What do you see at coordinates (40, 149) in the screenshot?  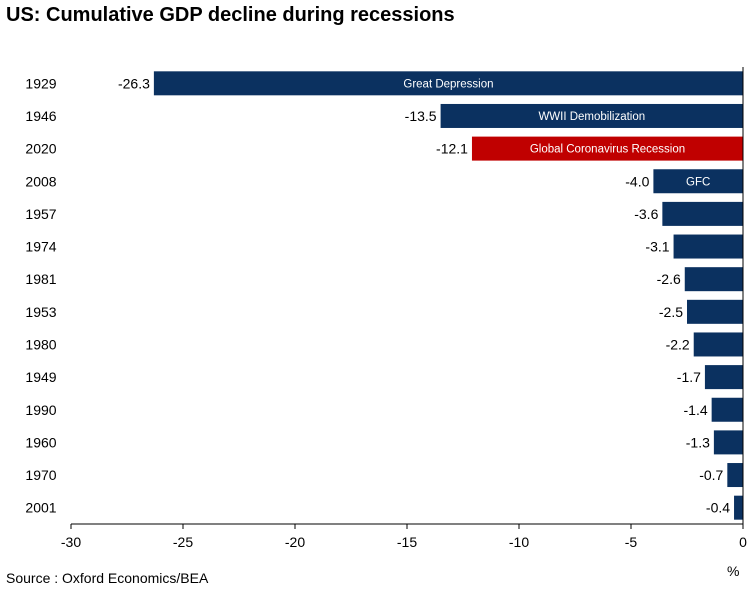 I see `category-label-2020: 2020` at bounding box center [40, 149].